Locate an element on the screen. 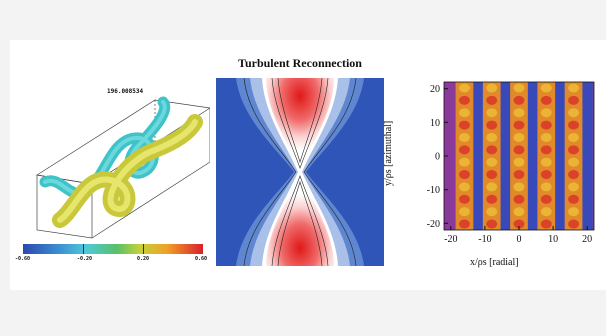 This screenshot has width=606, height=336. heatmap-bands is located at coordinates (519, 156).